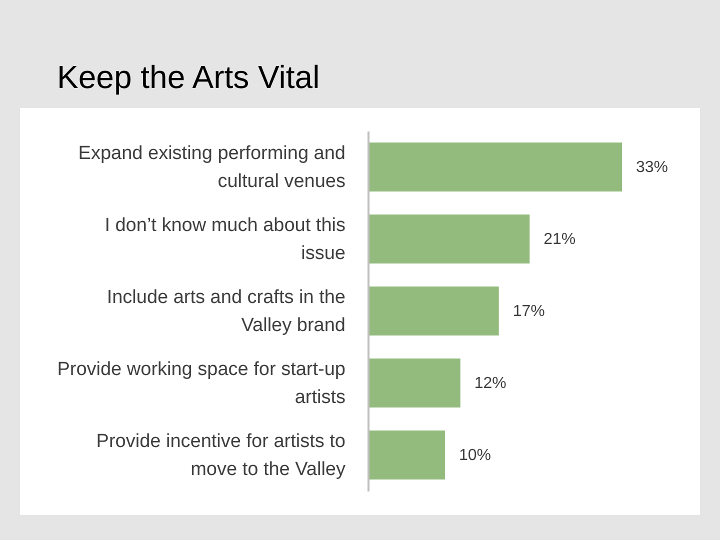 This screenshot has height=540, width=720. I want to click on y-tick-label: Expand existing performing and cultural venues, so click(212, 167).